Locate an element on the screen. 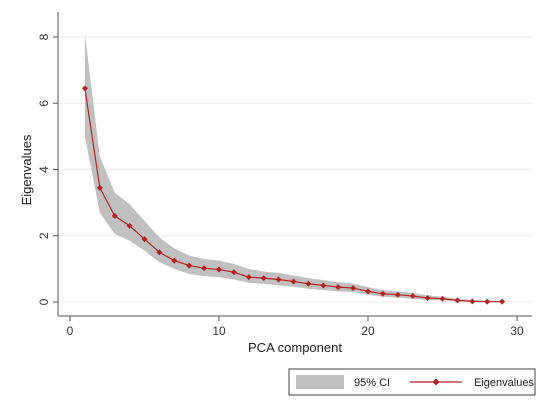 The width and height of the screenshot is (550, 404). y-axis-label: Eigenvalues is located at coordinates (26, 169).